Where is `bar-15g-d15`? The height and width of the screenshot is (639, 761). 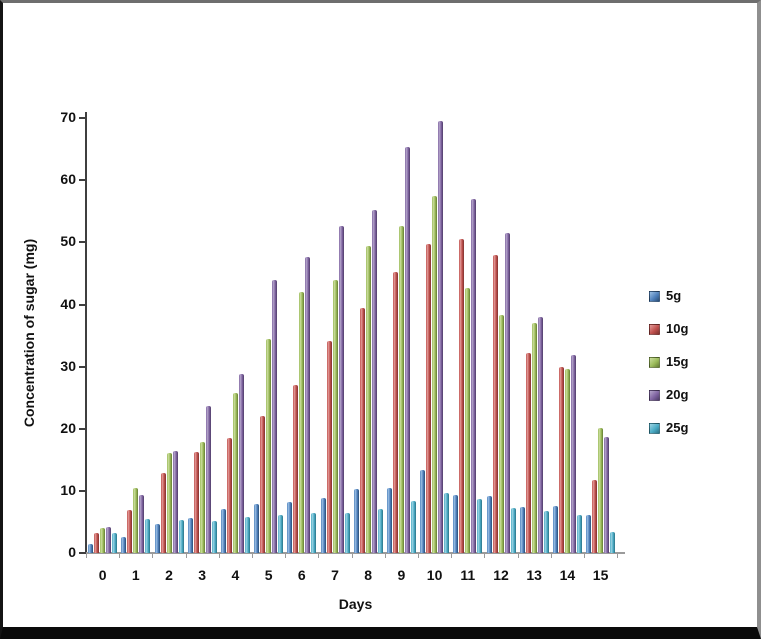 bar-15g-d15 is located at coordinates (601, 490).